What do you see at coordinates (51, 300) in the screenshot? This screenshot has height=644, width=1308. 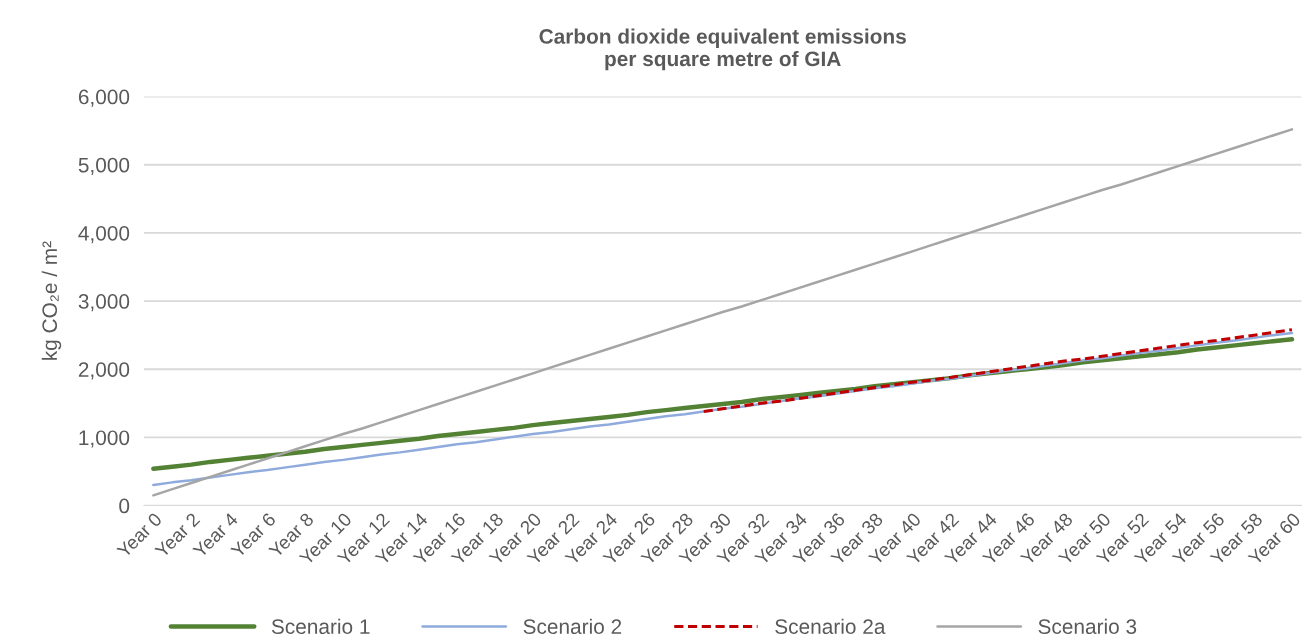 I see `y-axis-title: kg CO₂e / m²` at bounding box center [51, 300].